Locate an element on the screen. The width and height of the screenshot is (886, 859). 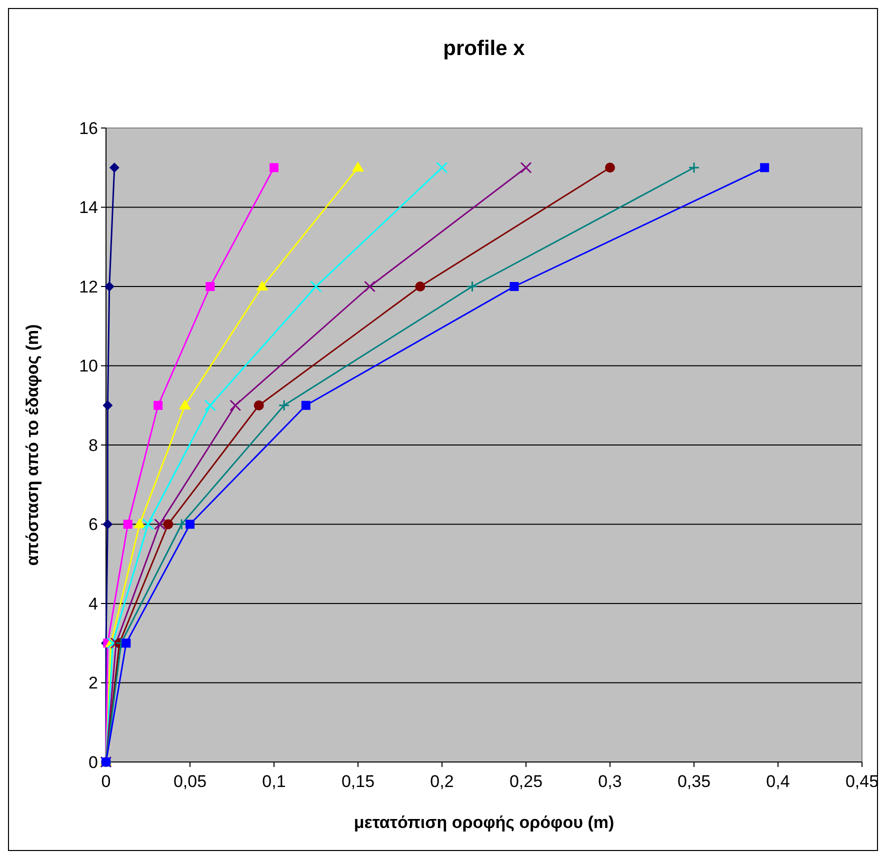
x-tick-label: 0,2 is located at coordinates (442, 781).